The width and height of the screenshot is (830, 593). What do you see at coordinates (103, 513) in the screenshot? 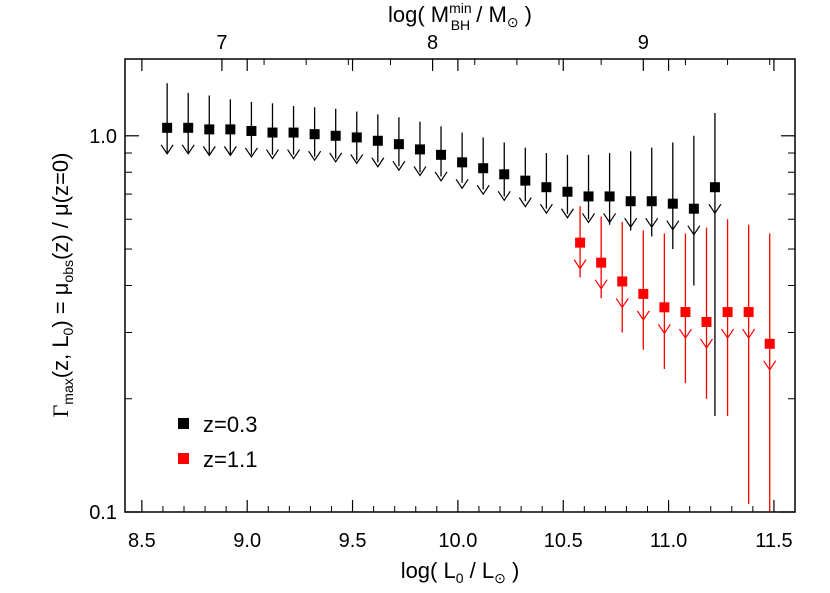
I see `y-tick-label: 0.1` at bounding box center [103, 513].